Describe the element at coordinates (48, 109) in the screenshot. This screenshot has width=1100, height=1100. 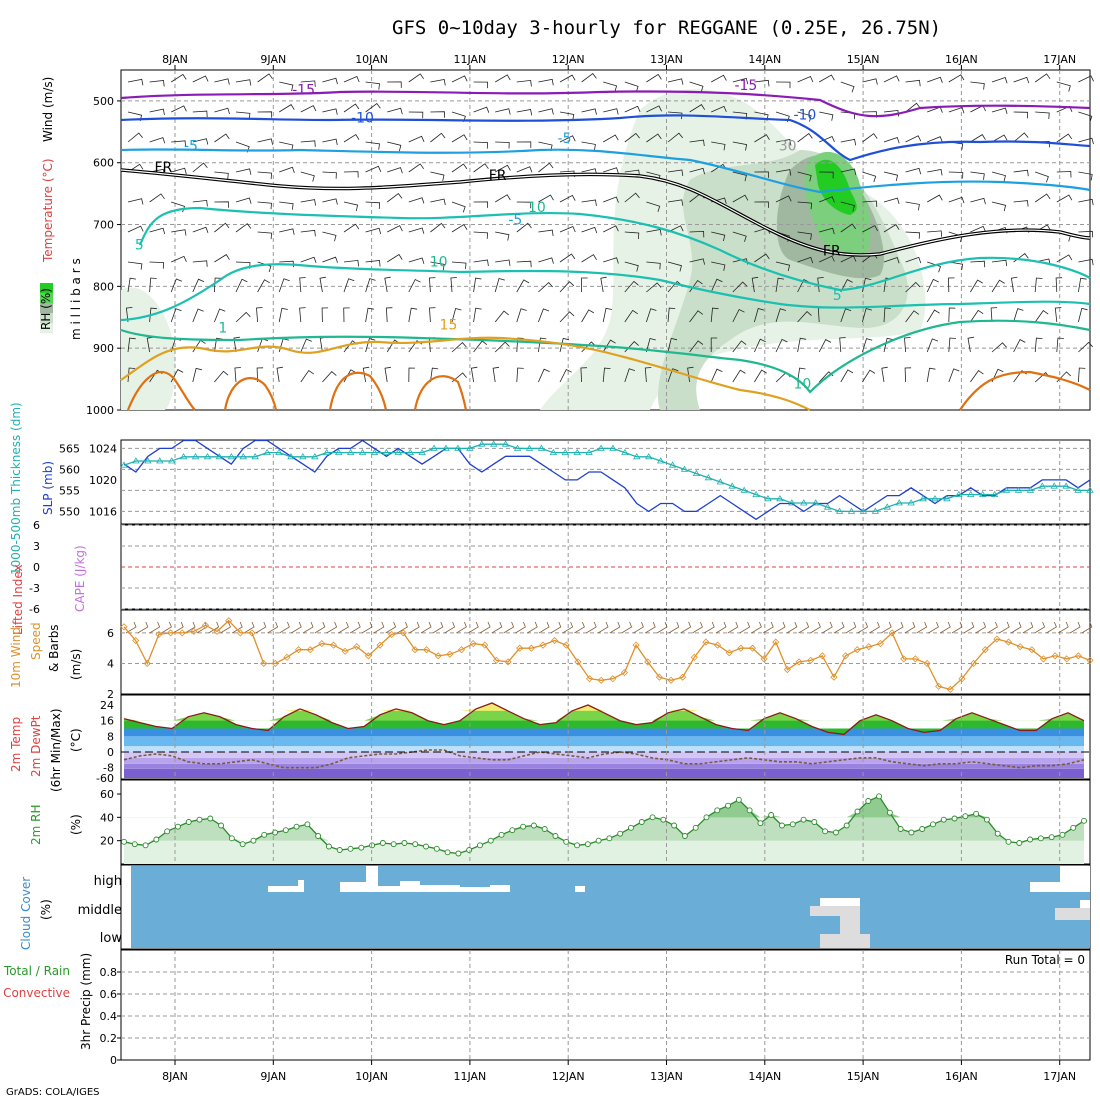
I see `wind-axis-label: Wind (m/s)` at that location.